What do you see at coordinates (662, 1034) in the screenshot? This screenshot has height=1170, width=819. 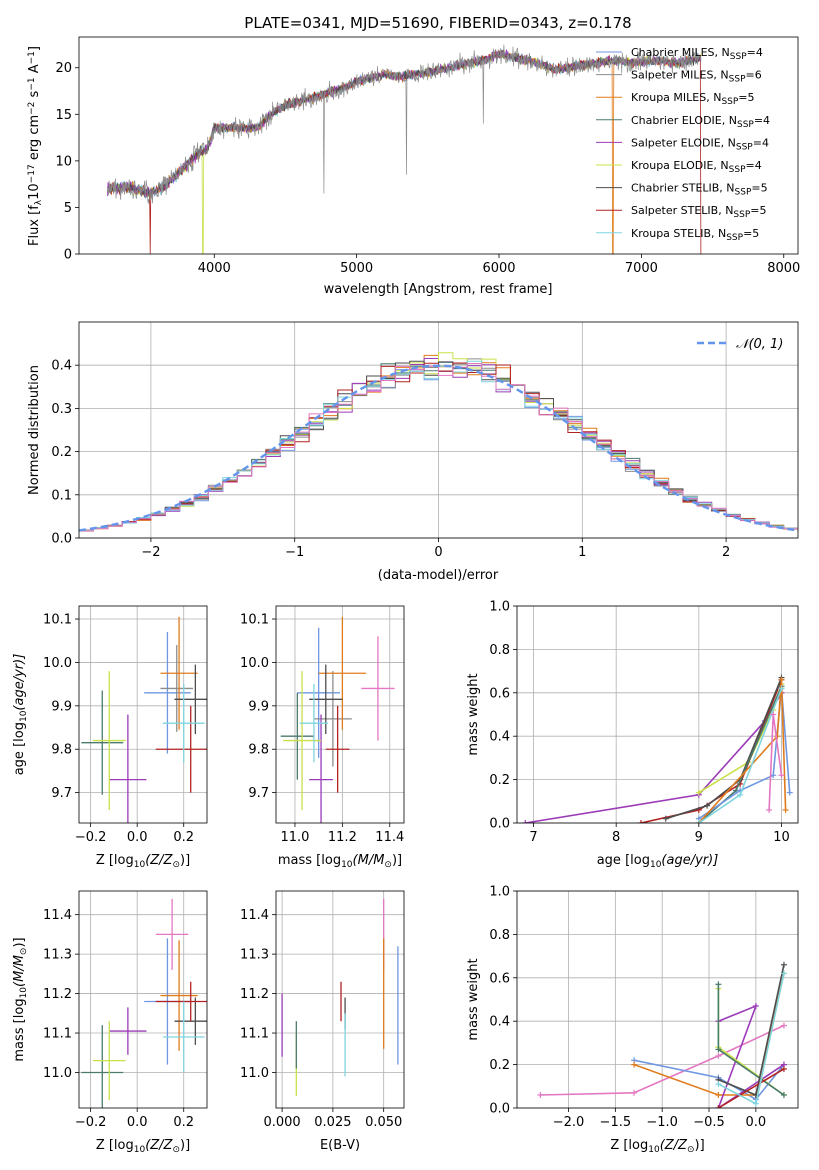 I see `weight-lines` at bounding box center [662, 1034].